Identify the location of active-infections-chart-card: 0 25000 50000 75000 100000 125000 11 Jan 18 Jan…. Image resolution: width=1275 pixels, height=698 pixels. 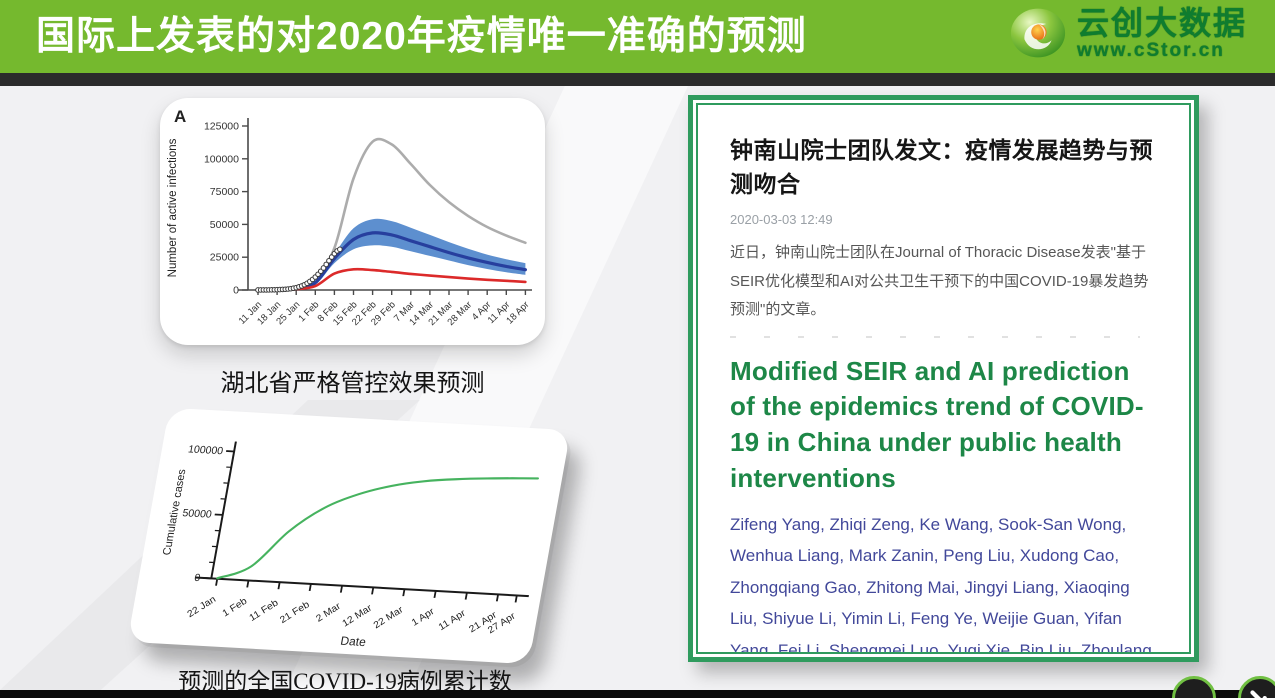
(352, 221).